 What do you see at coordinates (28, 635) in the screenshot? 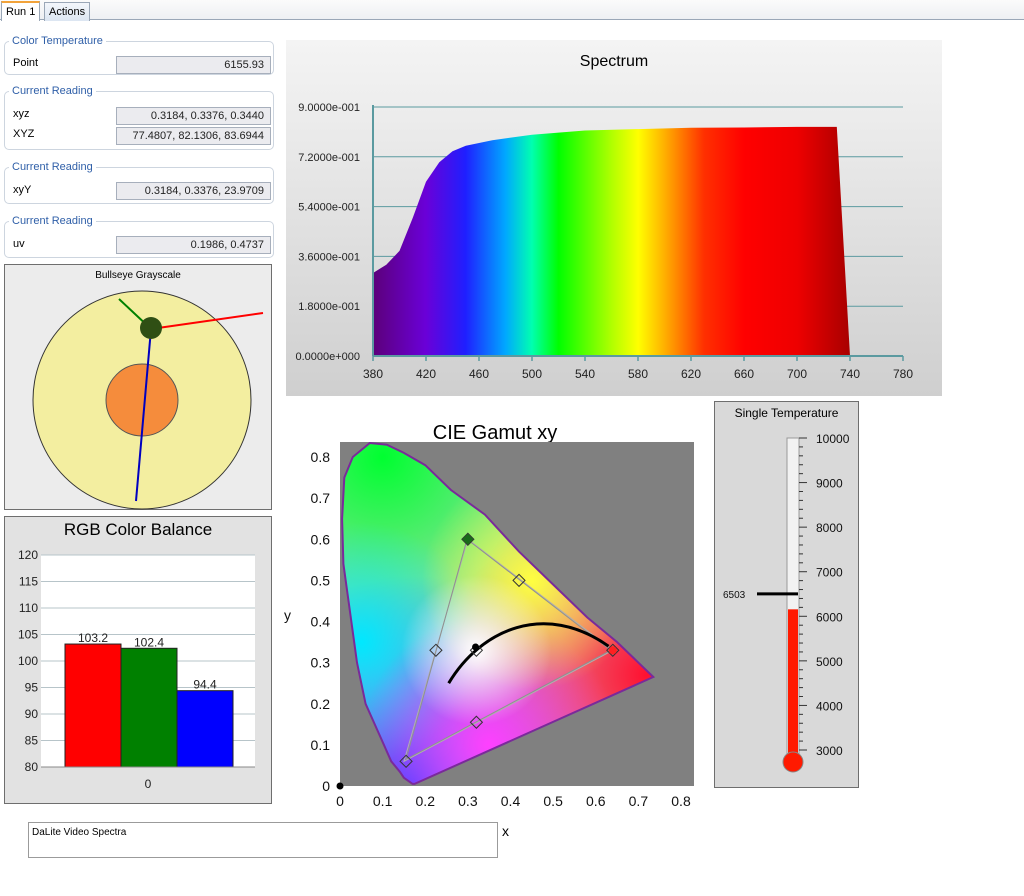
I see `y-tick-label: 105` at bounding box center [28, 635].